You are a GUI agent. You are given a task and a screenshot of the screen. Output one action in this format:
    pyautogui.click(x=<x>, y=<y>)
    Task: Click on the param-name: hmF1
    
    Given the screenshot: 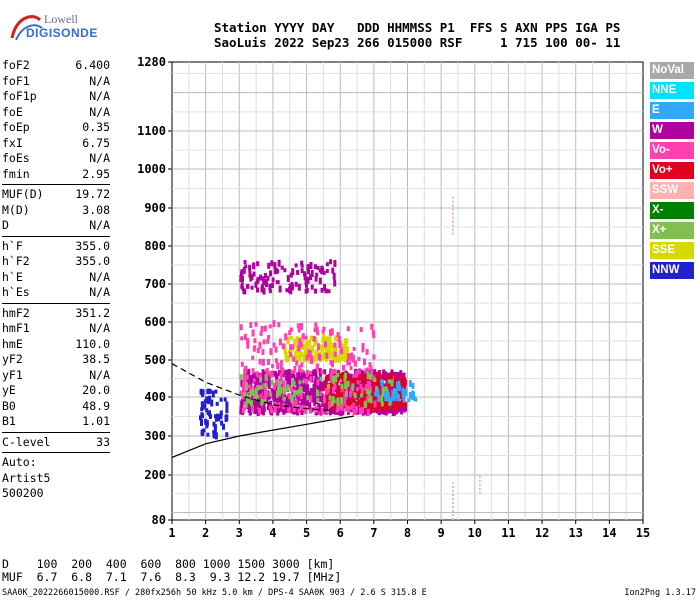 What is the action you would take?
    pyautogui.click(x=16, y=328)
    